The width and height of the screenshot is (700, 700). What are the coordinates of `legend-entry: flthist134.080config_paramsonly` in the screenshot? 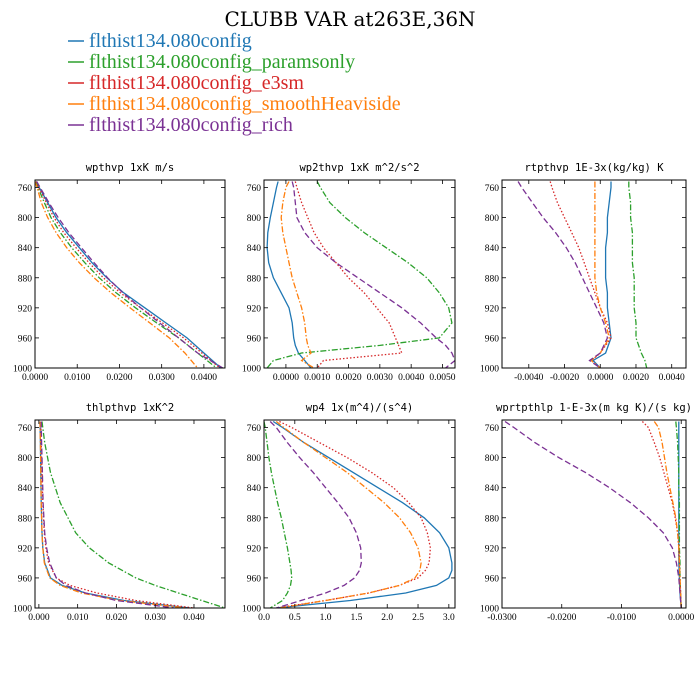 It's located at (211, 62).